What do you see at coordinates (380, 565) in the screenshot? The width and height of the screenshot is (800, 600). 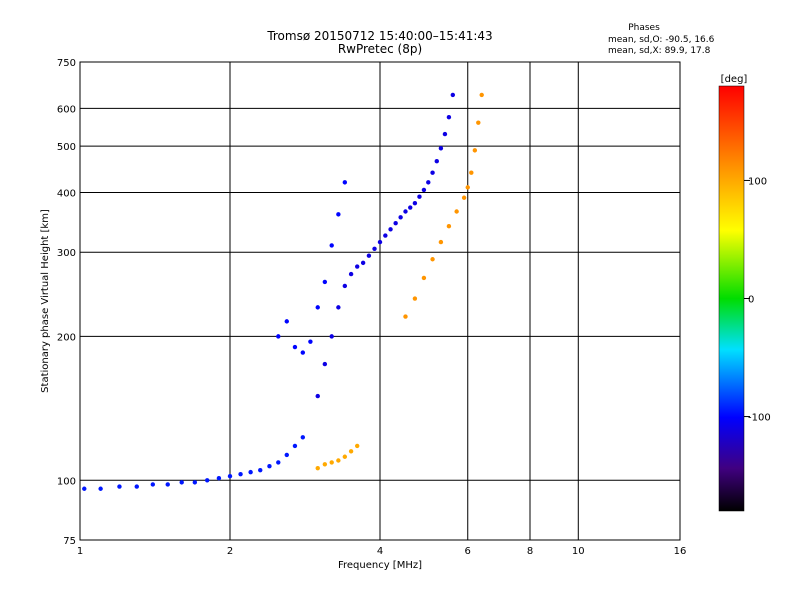 I see `x-axis-label: Frequency [MHz]` at bounding box center [380, 565].